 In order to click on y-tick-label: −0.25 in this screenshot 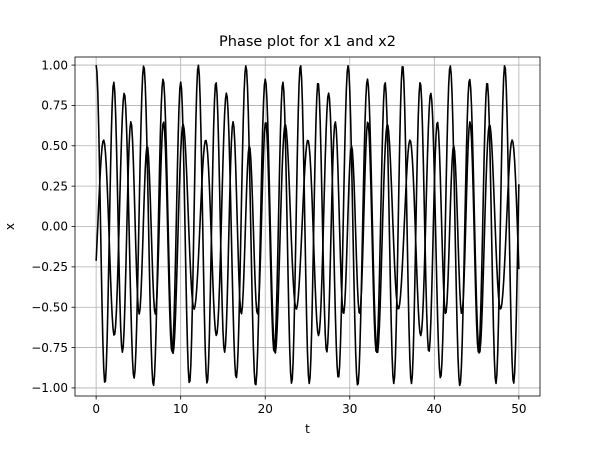, I will do `click(49, 267)`.